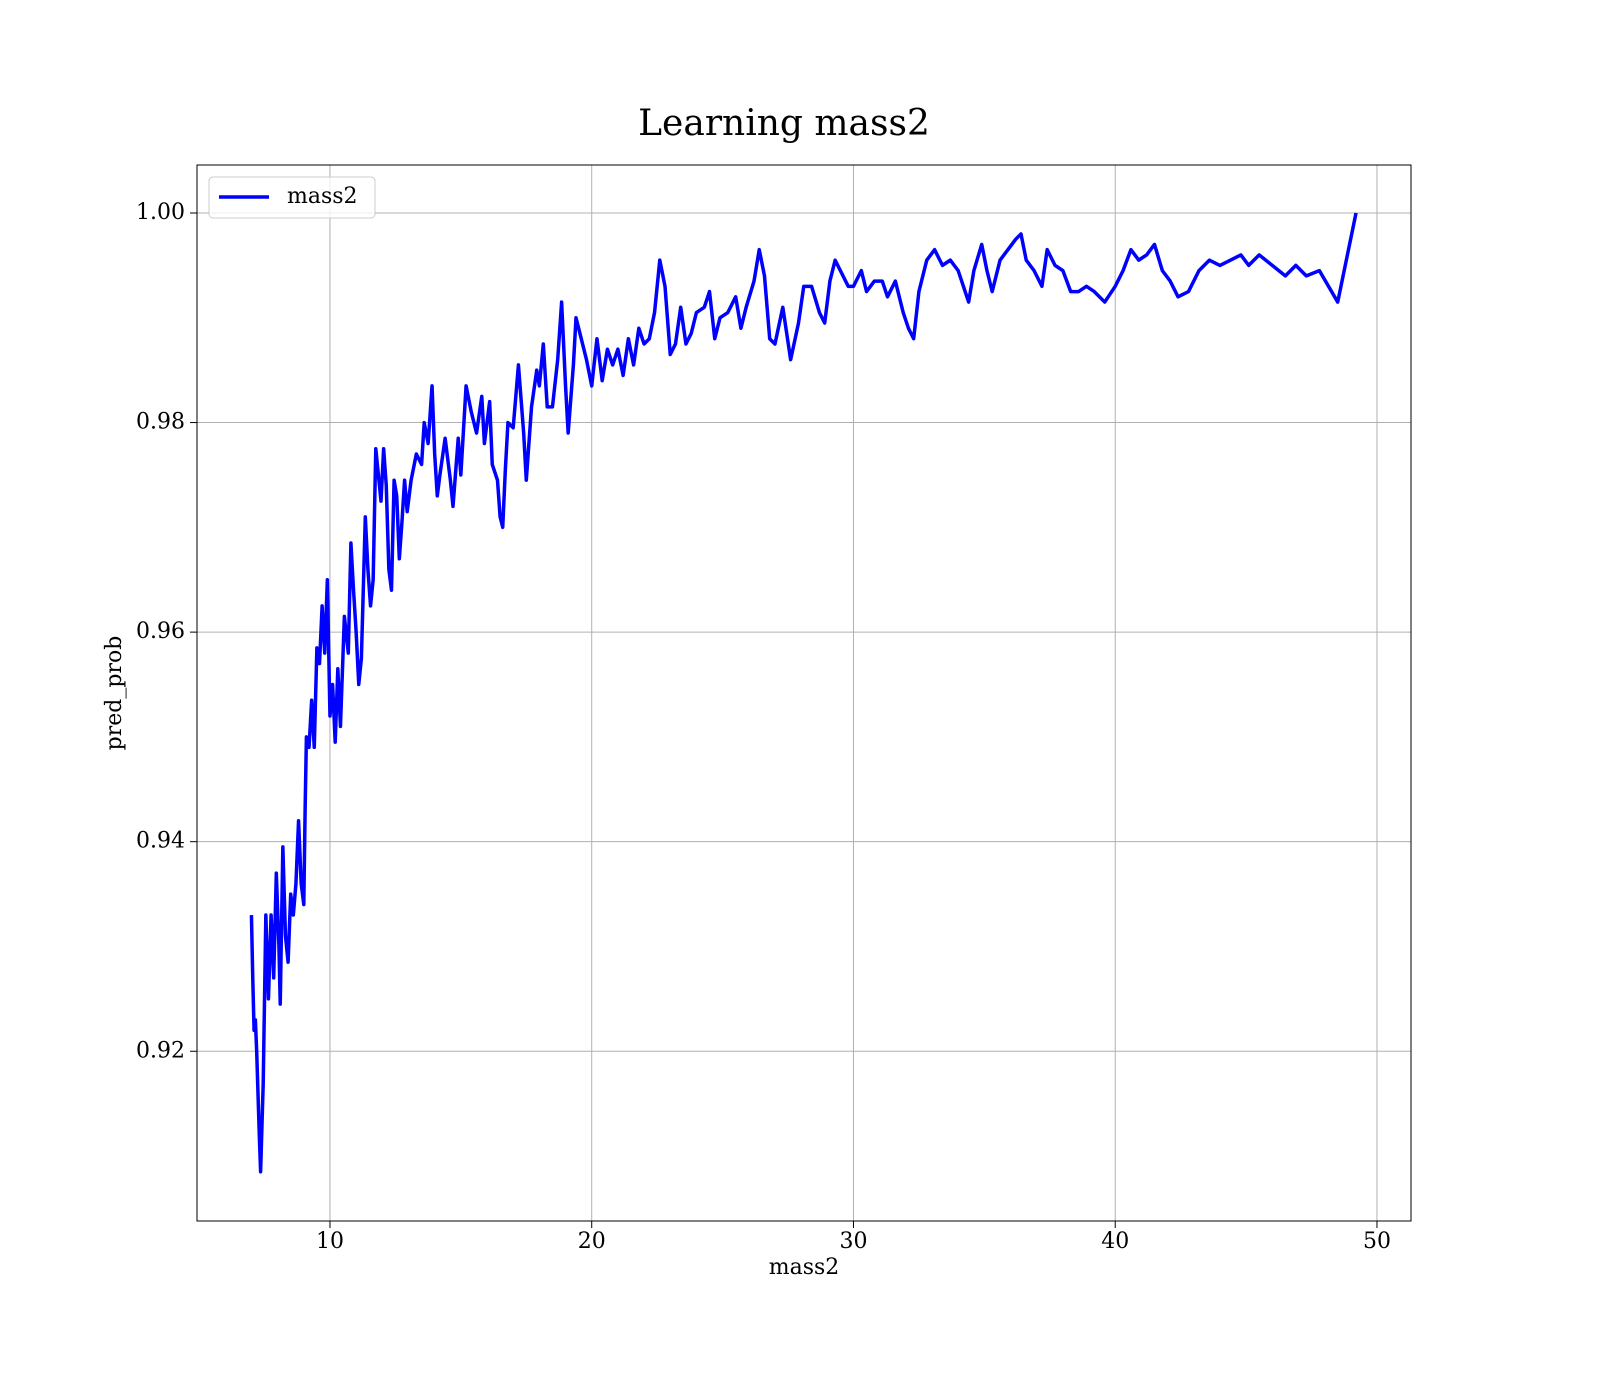 The width and height of the screenshot is (1600, 1400). What do you see at coordinates (592, 1241) in the screenshot?
I see `x-tick-label: 20` at bounding box center [592, 1241].